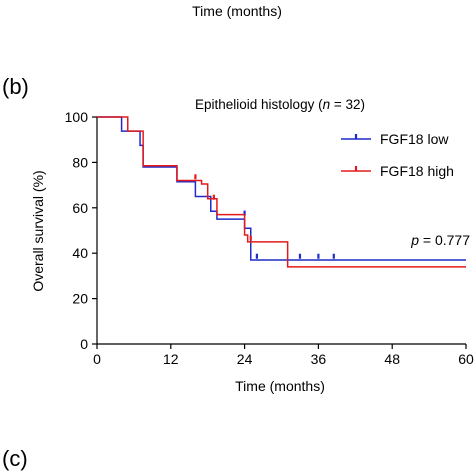 Image resolution: width=474 pixels, height=474 pixels. Describe the element at coordinates (77, 117) in the screenshot. I see `y-tick-label-100: 100` at that location.